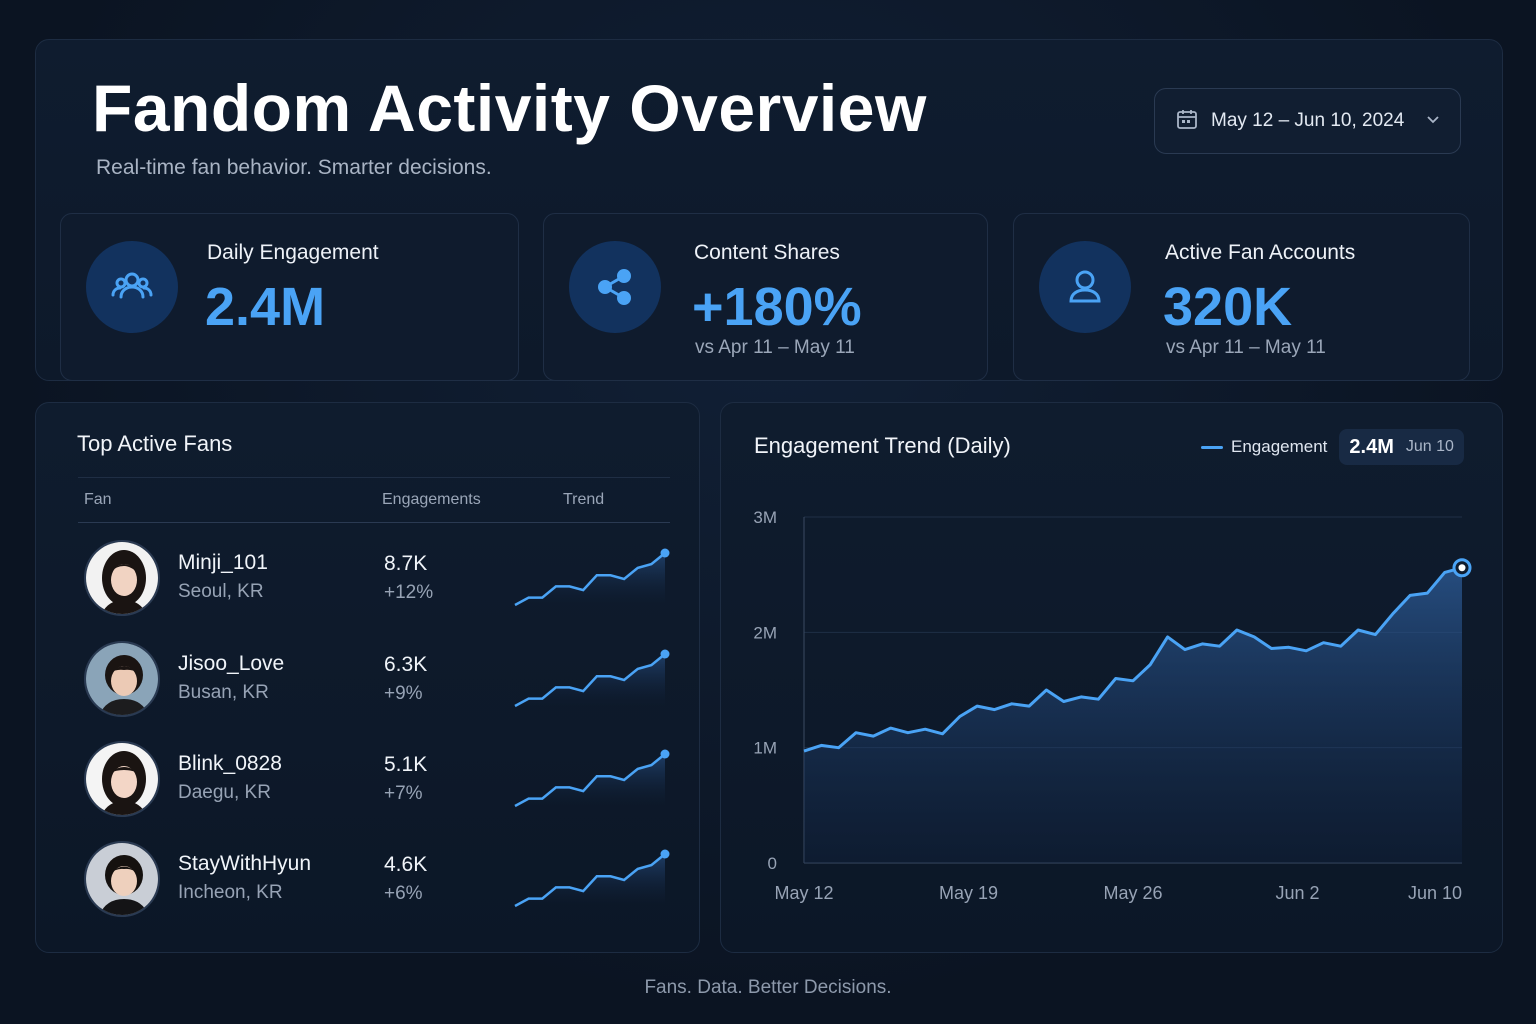 This screenshot has height=1024, width=1536. What do you see at coordinates (245, 863) in the screenshot?
I see `fan-name: StayWithHyun` at bounding box center [245, 863].